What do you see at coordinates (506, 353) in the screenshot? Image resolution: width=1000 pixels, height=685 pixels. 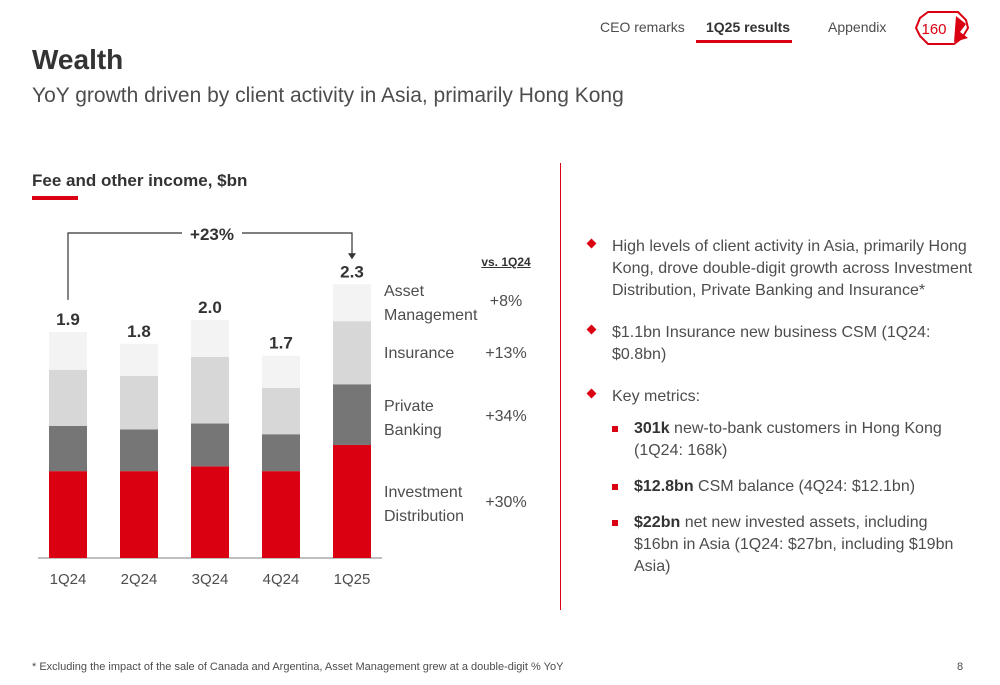 I see `change-insurance: +13%` at bounding box center [506, 353].